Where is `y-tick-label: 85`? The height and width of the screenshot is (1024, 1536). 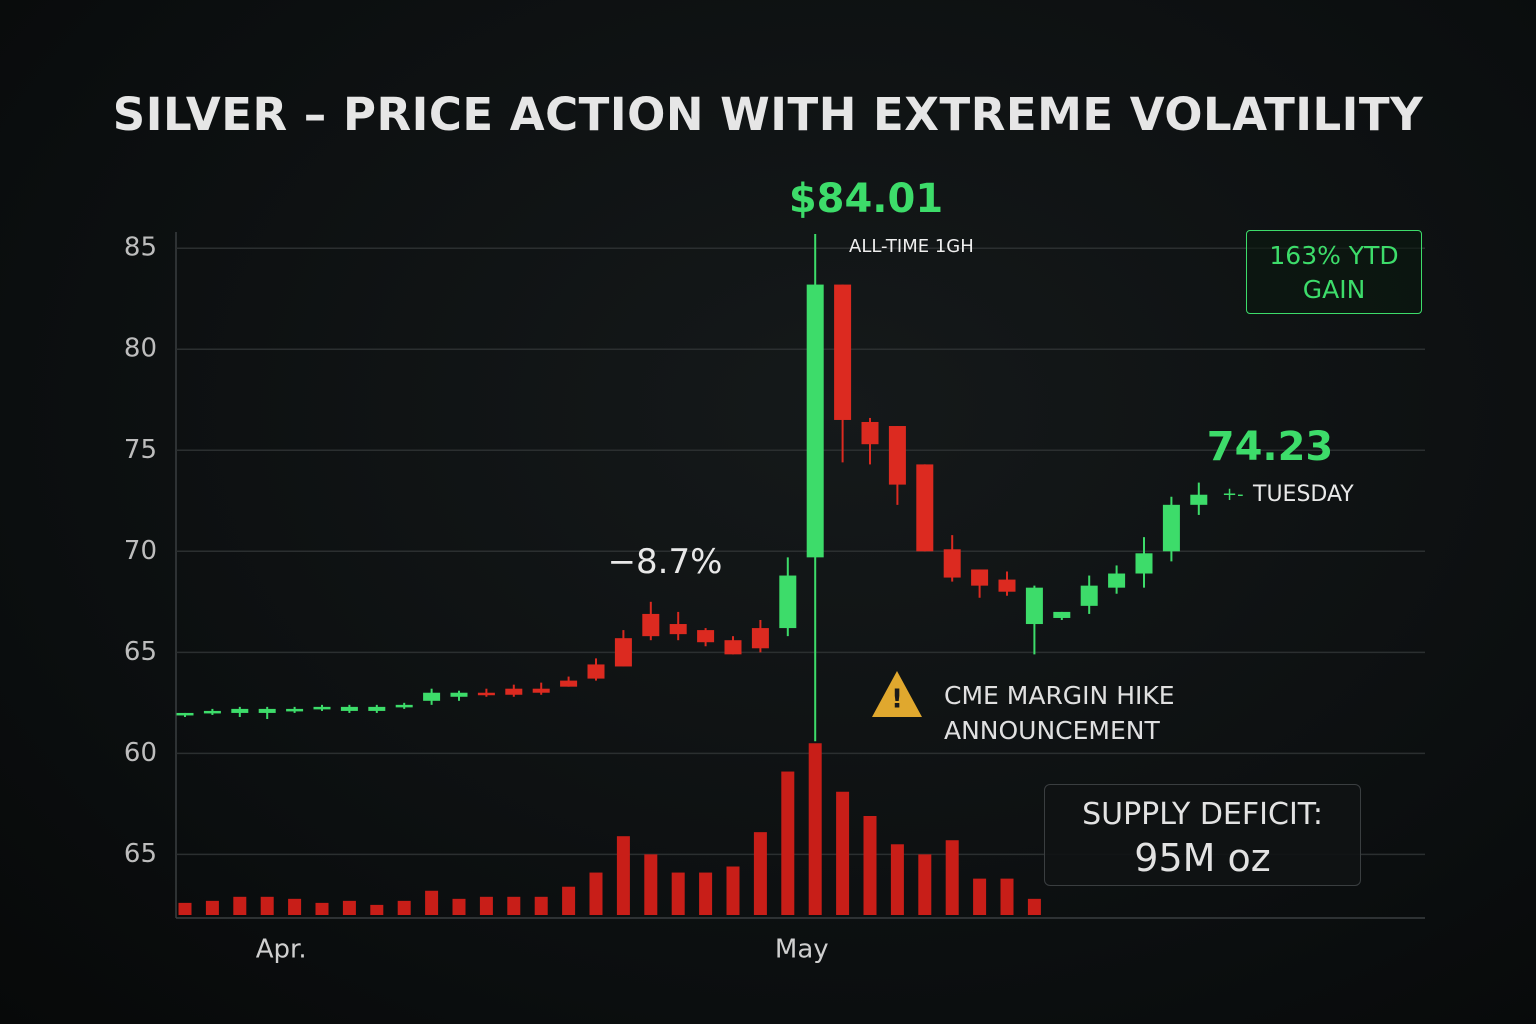 y-tick-label: 85 is located at coordinates (140, 248).